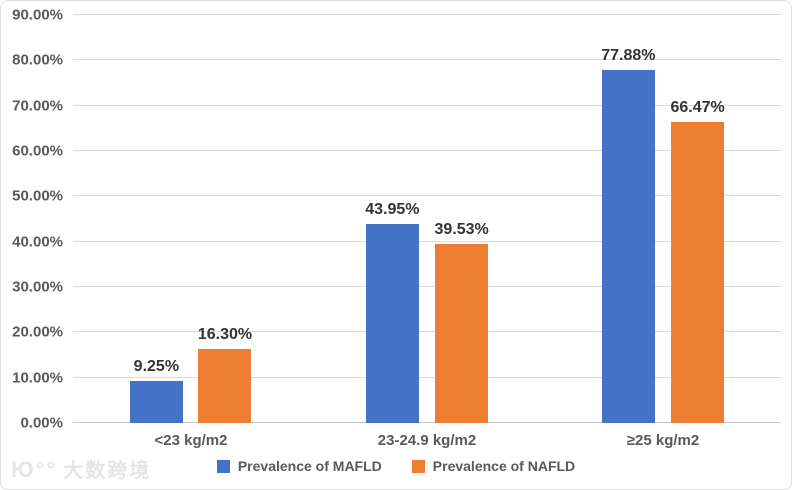 Image resolution: width=792 pixels, height=490 pixels. I want to click on bar-column-nafld: 39.53%, so click(462, 219).